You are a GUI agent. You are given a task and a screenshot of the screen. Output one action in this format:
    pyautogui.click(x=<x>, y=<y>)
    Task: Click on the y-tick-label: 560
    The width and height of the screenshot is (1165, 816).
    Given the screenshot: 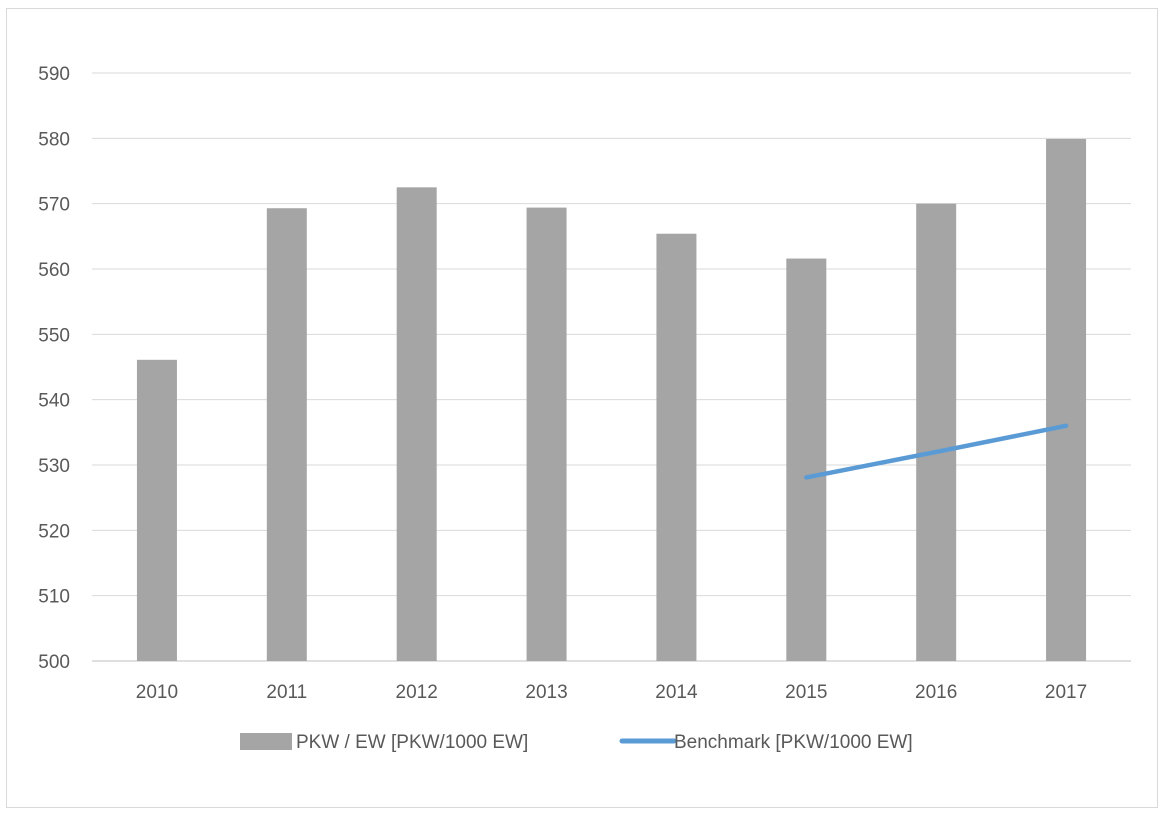 What is the action you would take?
    pyautogui.click(x=54, y=270)
    